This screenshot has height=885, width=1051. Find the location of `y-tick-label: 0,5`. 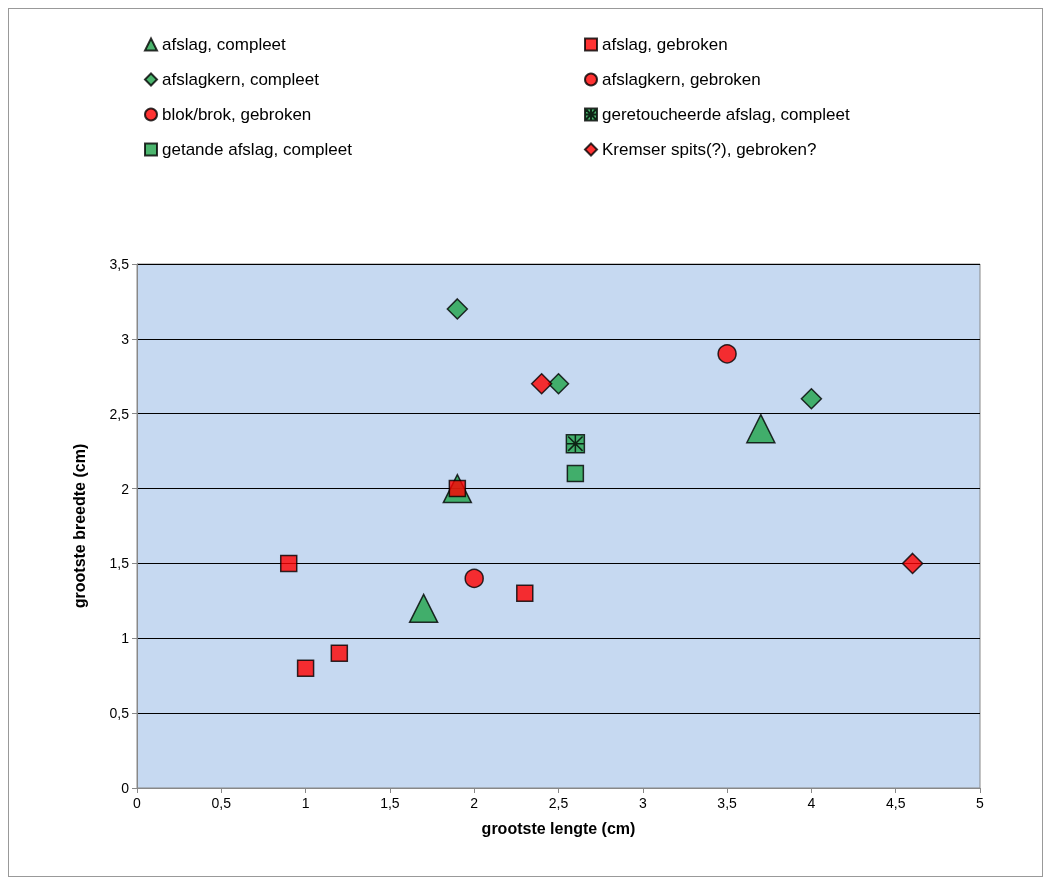

y-tick-label: 0,5 is located at coordinates (119, 713).